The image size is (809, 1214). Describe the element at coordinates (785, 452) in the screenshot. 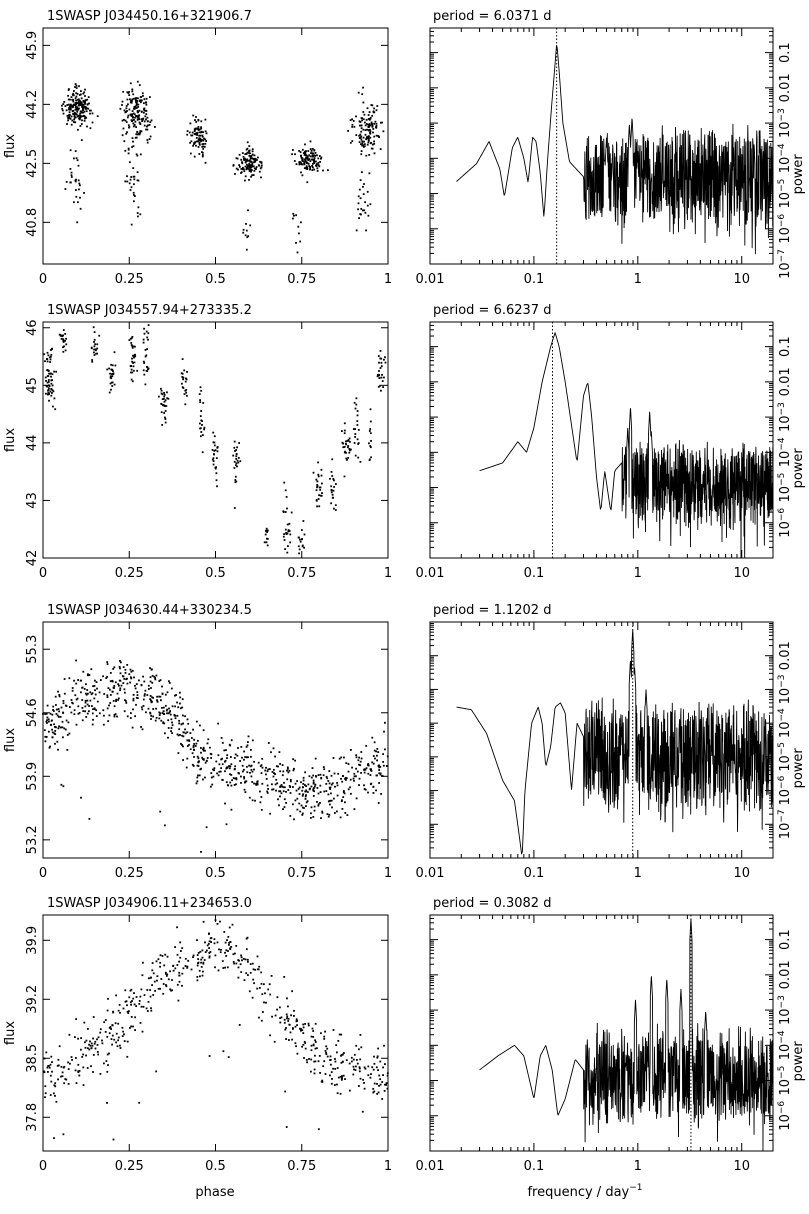

I see `y-tick-label: 10−4` at that location.